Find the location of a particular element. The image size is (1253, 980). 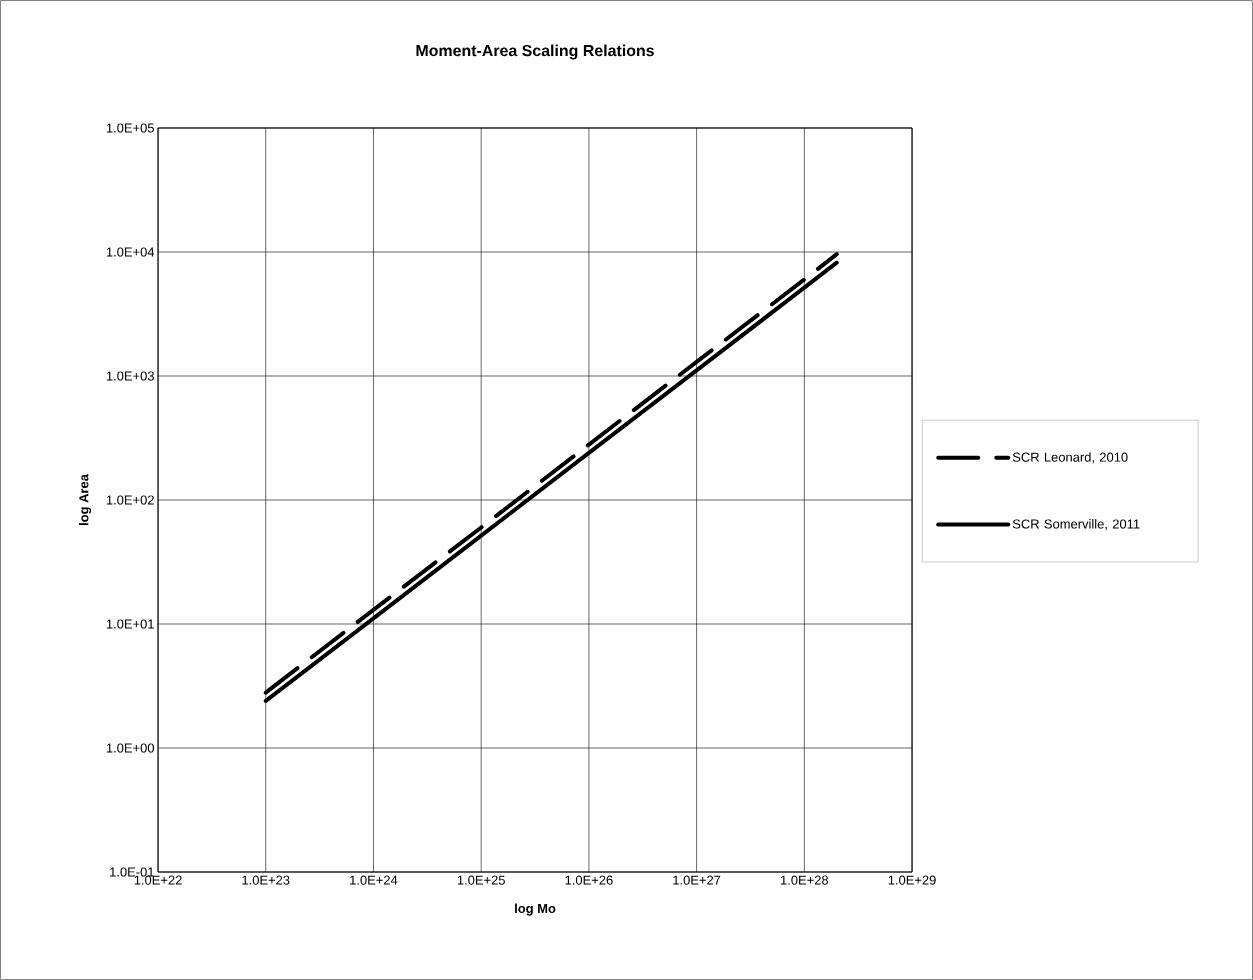

text: SCR Leonard, 2010 is located at coordinates (1070, 458).